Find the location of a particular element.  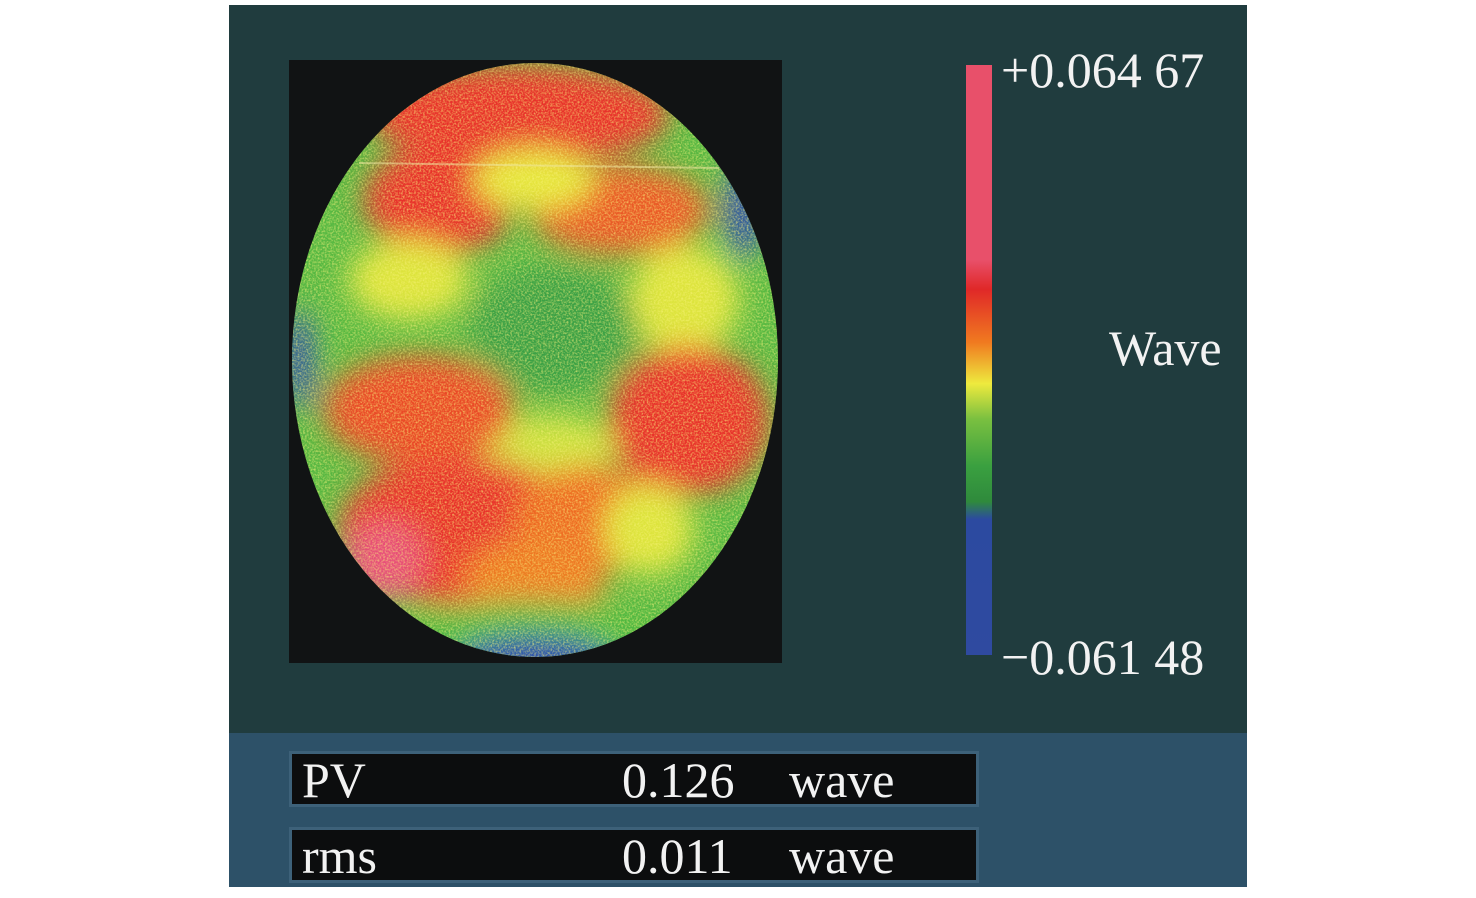

rms-readout: rms 0.011 wave is located at coordinates (634, 855).